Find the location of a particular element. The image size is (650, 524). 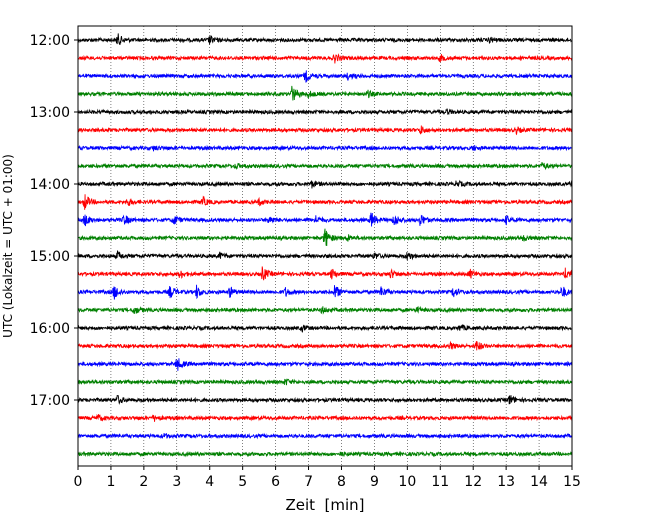

x-tick-label-12: 12 is located at coordinates (473, 482).